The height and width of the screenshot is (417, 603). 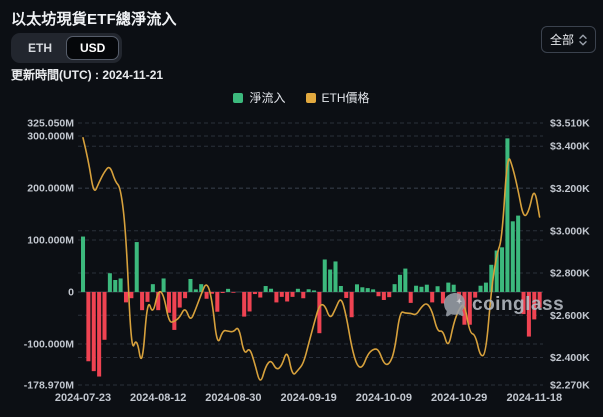 I want to click on range-select: 全部, so click(x=568, y=39).